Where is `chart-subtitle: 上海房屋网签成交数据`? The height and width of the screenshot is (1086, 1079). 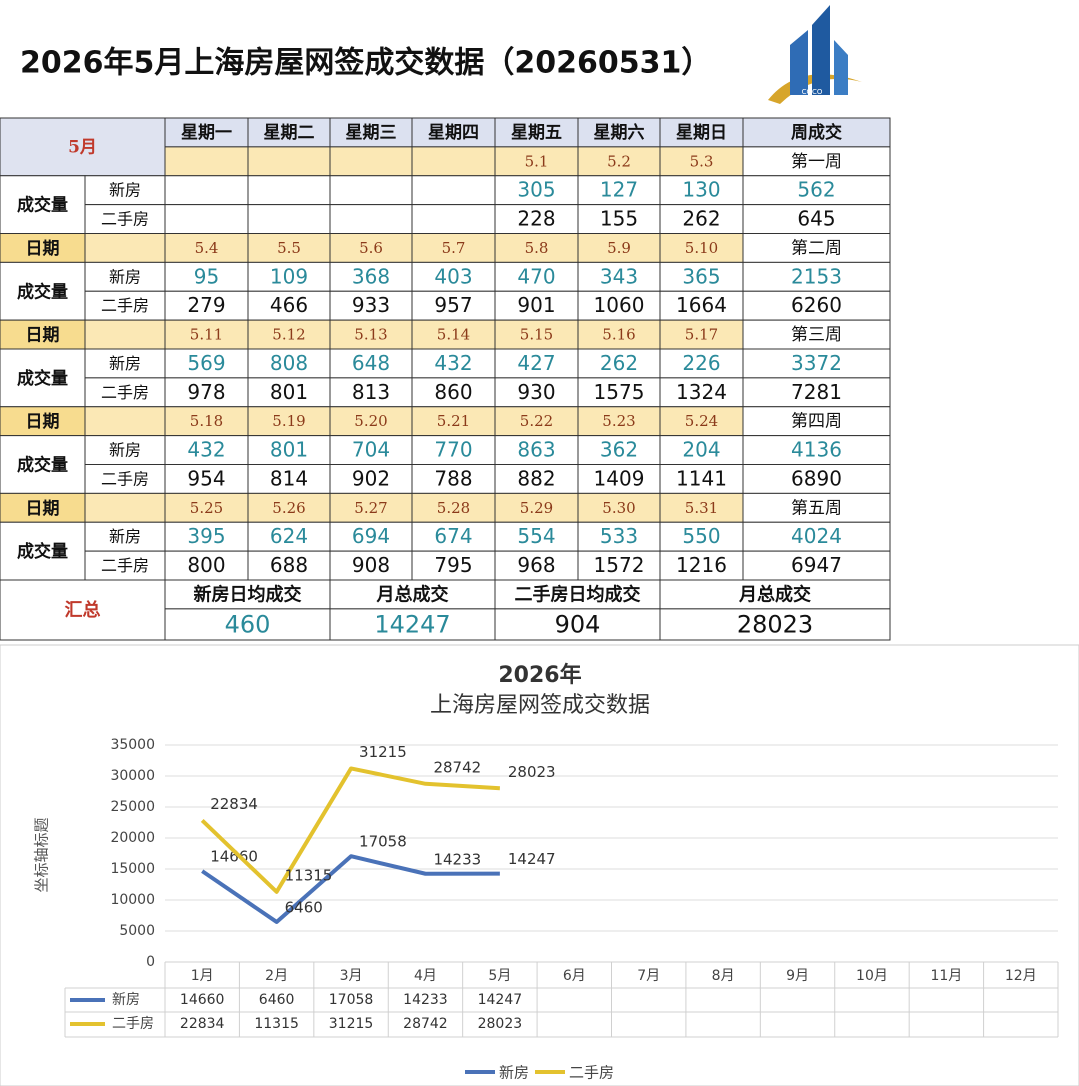
chart-subtitle: 上海房屋网签成交数据 is located at coordinates (540, 705).